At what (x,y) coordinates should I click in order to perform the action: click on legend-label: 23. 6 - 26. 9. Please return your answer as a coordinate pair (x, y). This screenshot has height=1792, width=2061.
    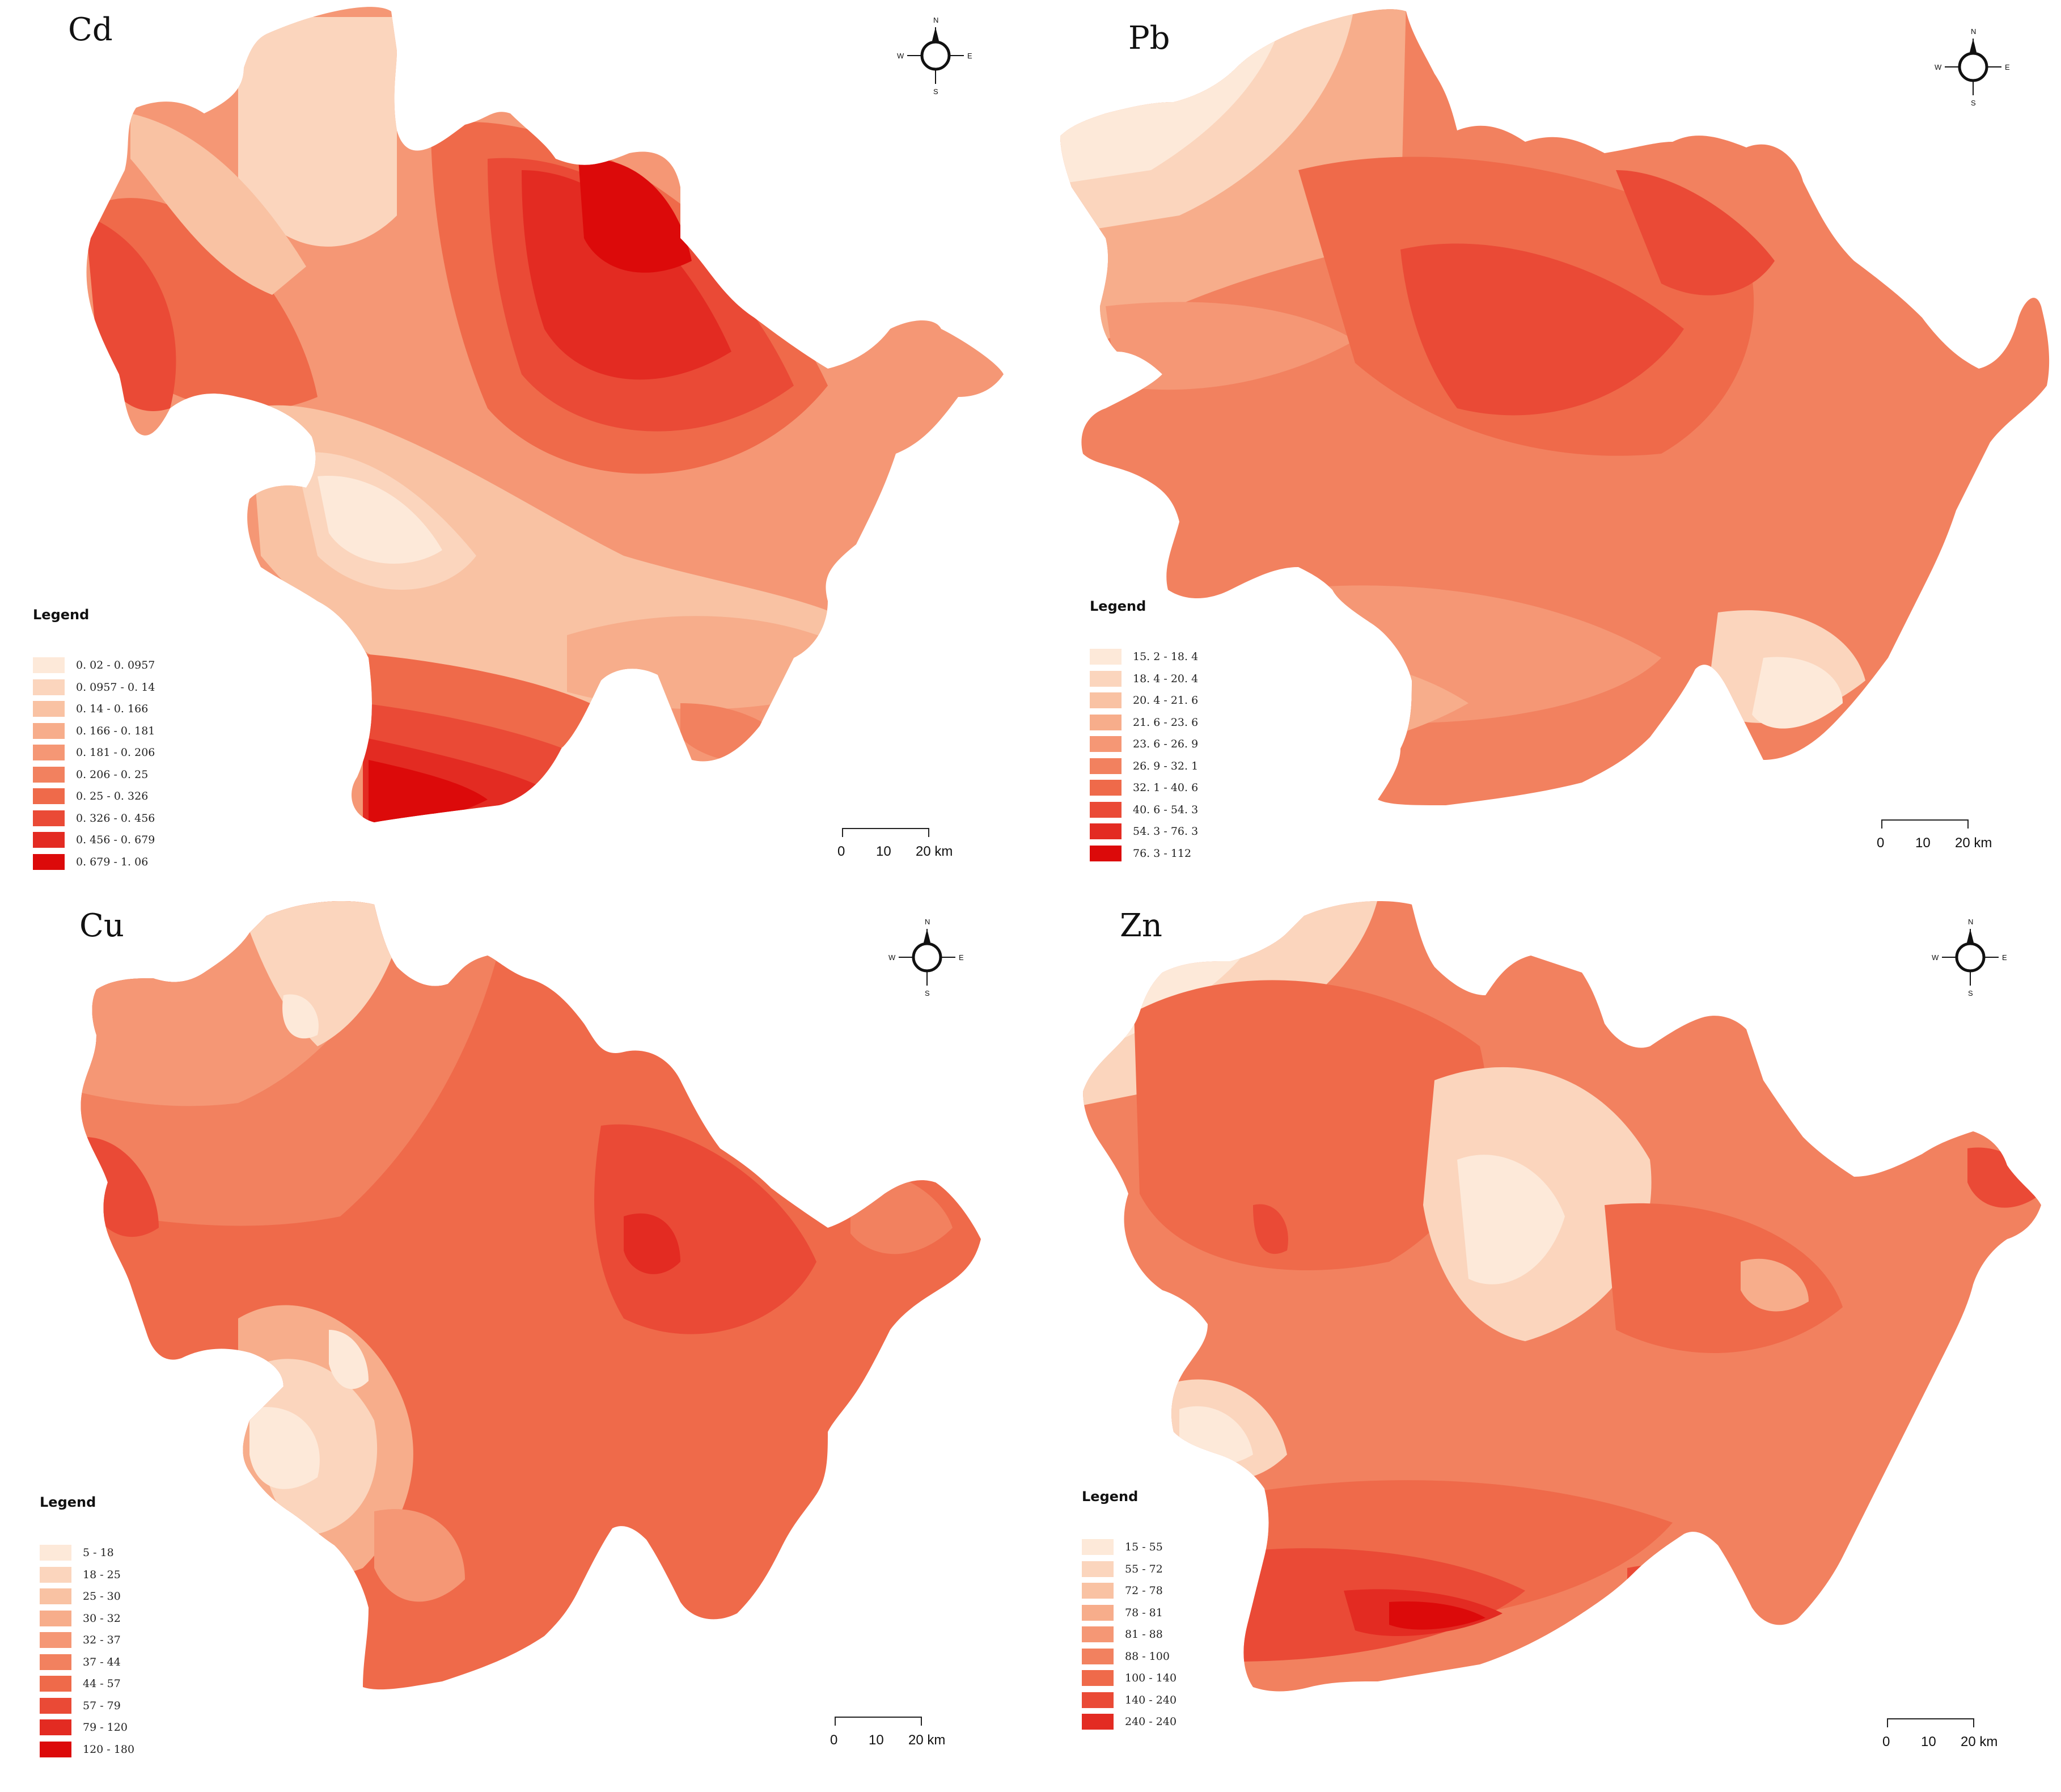
    Looking at the image, I should click on (1166, 744).